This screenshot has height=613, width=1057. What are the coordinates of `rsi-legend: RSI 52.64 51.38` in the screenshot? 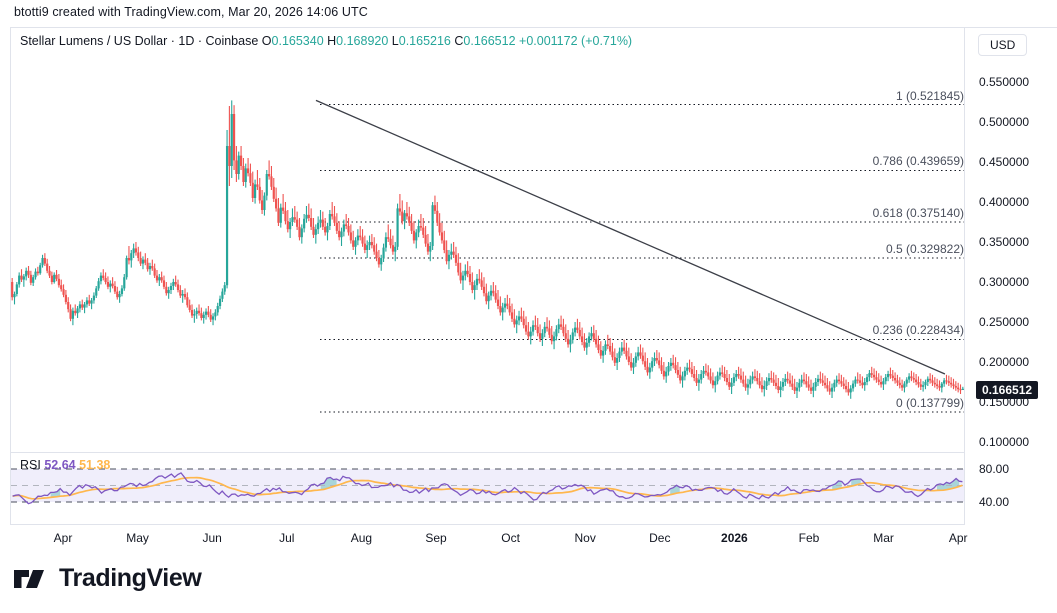 It's located at (65, 465).